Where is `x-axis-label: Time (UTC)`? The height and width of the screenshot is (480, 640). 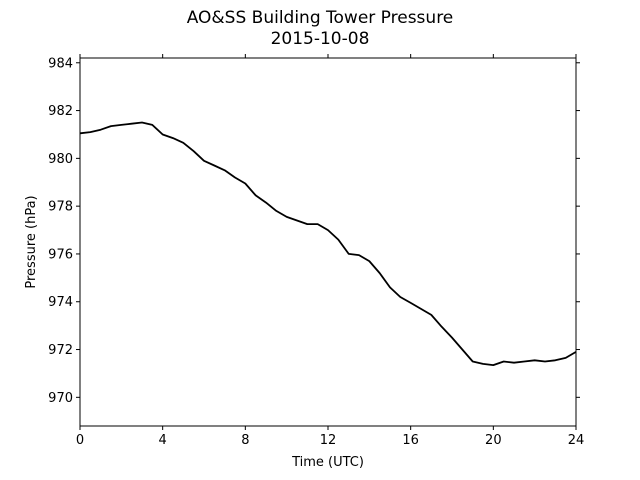
x-axis-label: Time (UTC) is located at coordinates (327, 462).